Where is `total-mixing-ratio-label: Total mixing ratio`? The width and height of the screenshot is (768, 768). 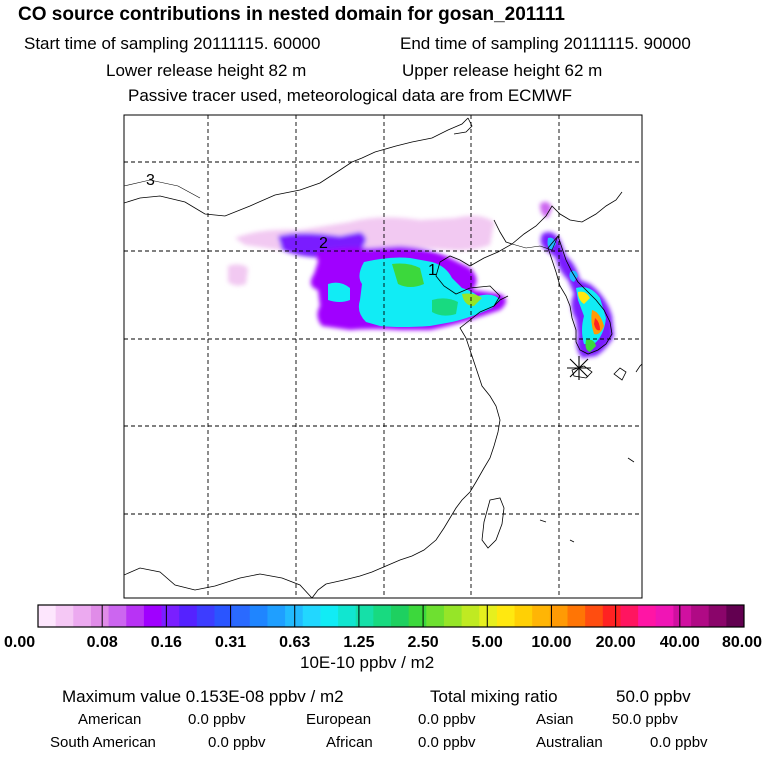
total-mixing-ratio-label: Total mixing ratio is located at coordinates (494, 696).